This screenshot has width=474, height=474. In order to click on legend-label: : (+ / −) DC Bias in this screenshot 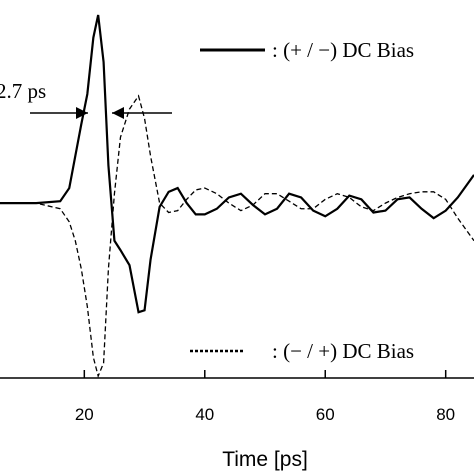, I will do `click(343, 50)`.